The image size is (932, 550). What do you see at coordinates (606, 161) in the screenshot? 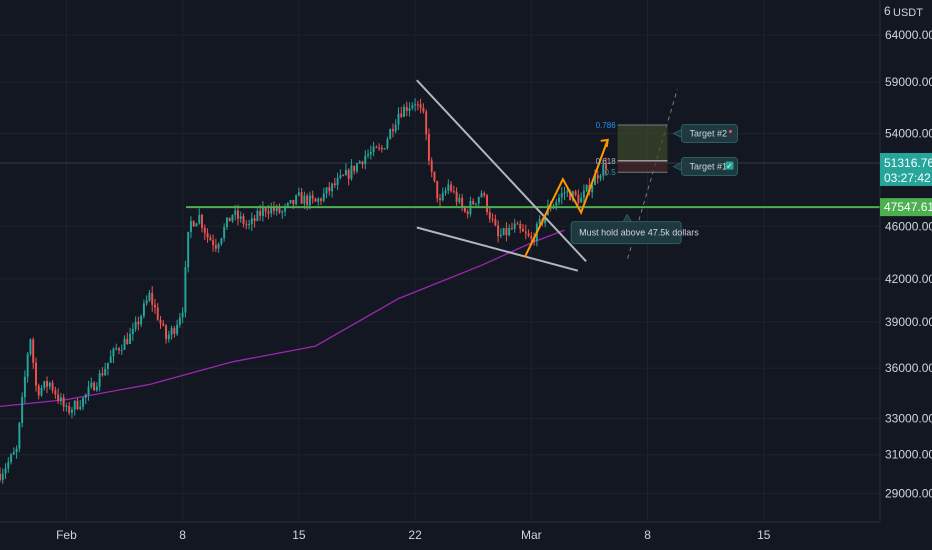
I see `fib-618-label: 0.618` at bounding box center [606, 161].